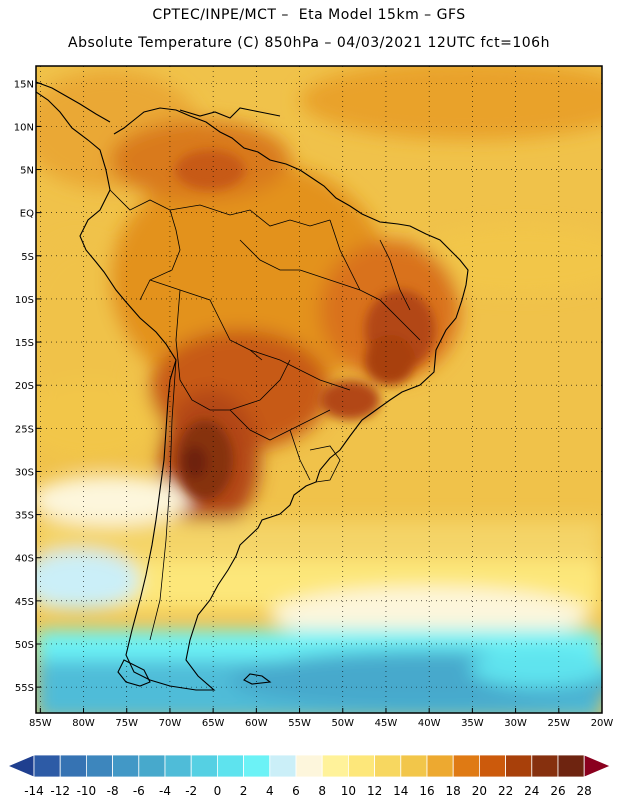  Describe the element at coordinates (348, 791) in the screenshot. I see `colorbar-tick-label: 10` at that location.